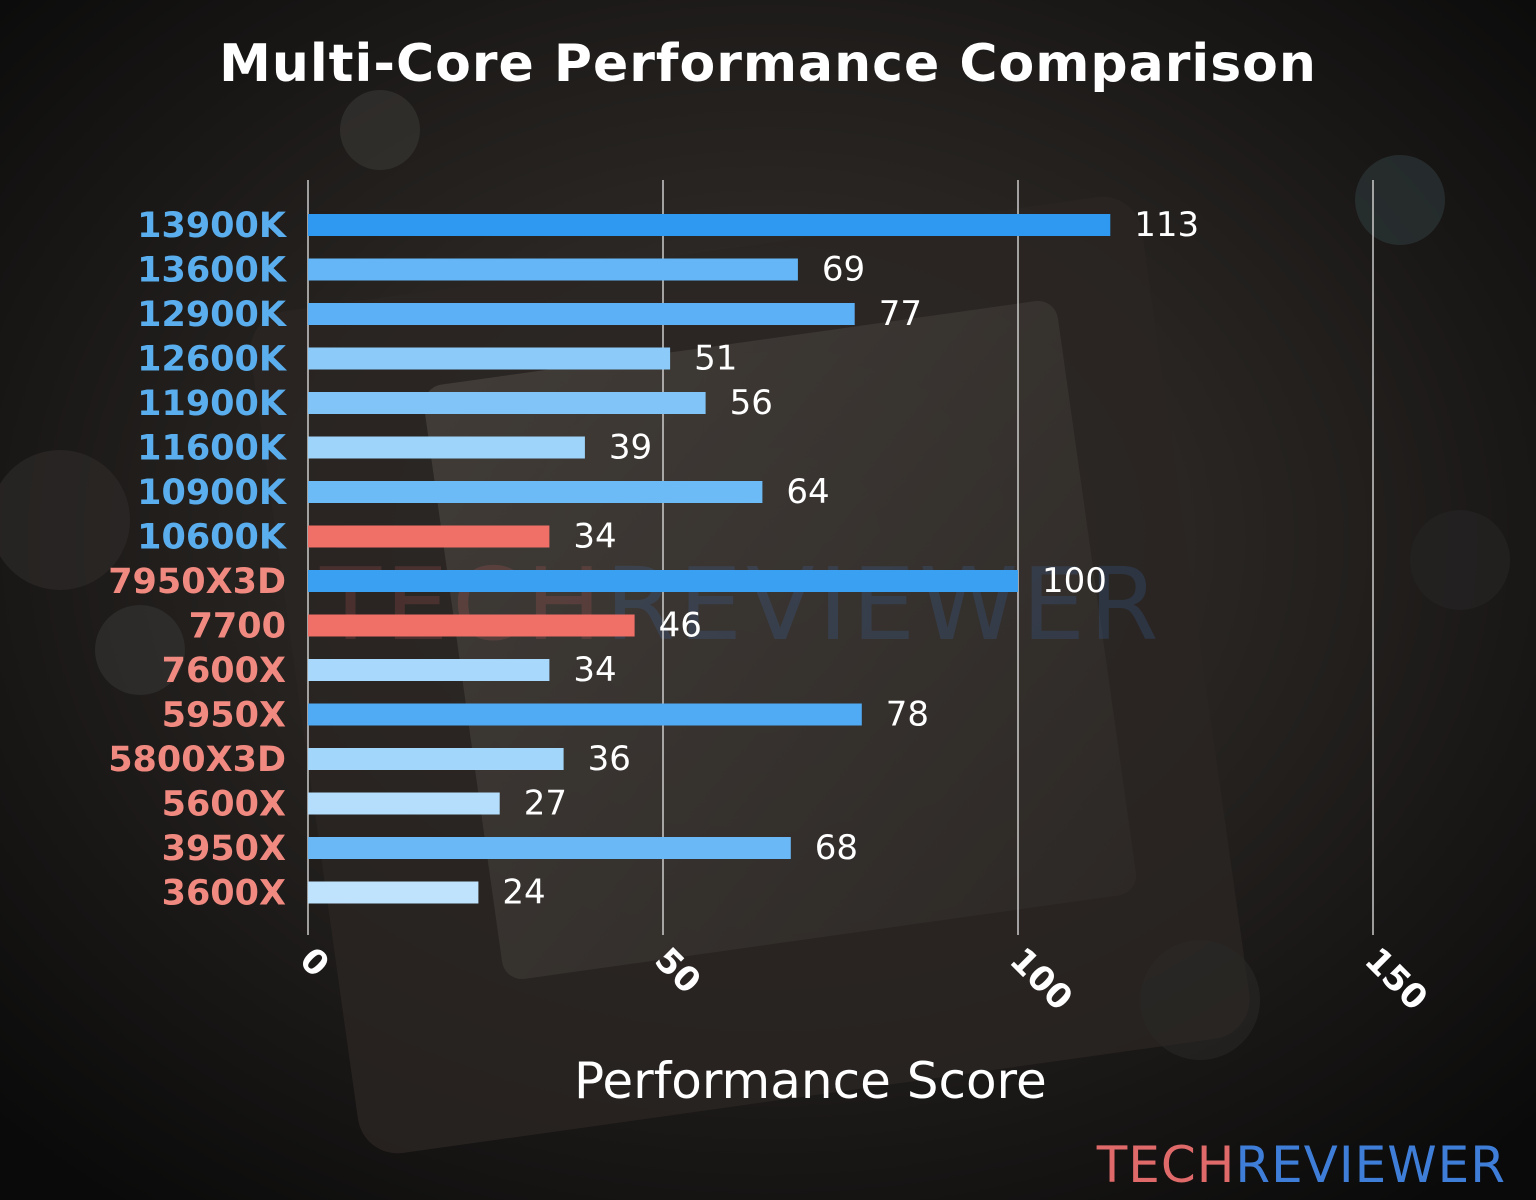  I want to click on x-tick-labels: 0 50 100 150, so click(863, 979).